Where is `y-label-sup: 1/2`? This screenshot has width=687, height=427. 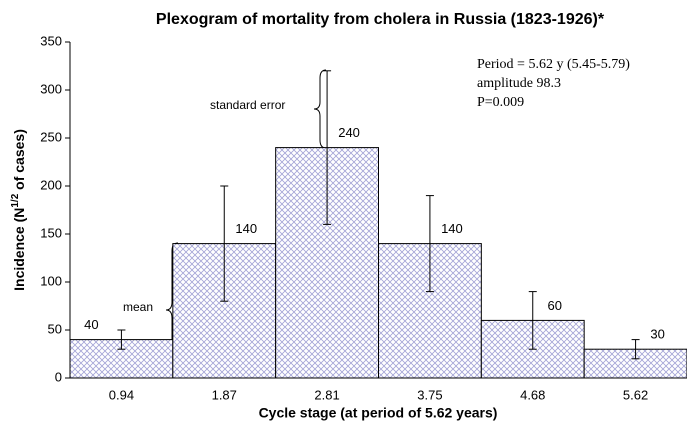 y-label-sup: 1/2 is located at coordinates (15, 200).